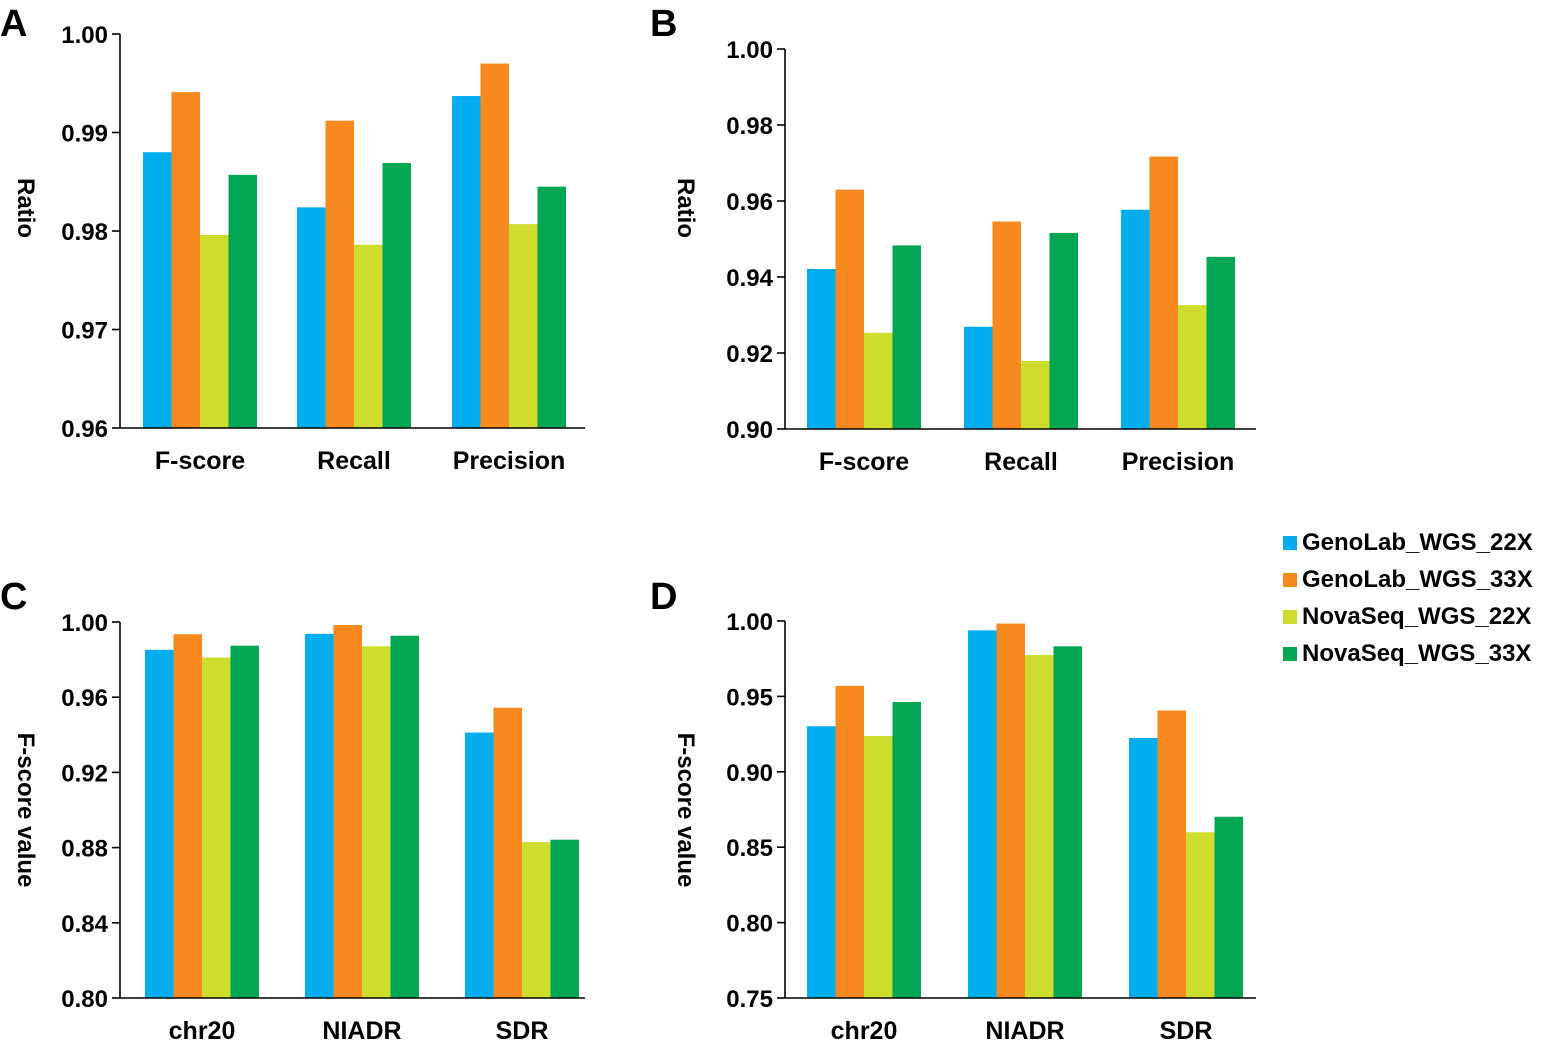 The width and height of the screenshot is (1562, 1040). I want to click on legend-label: GenoLab_WGS_33X, so click(1417, 579).